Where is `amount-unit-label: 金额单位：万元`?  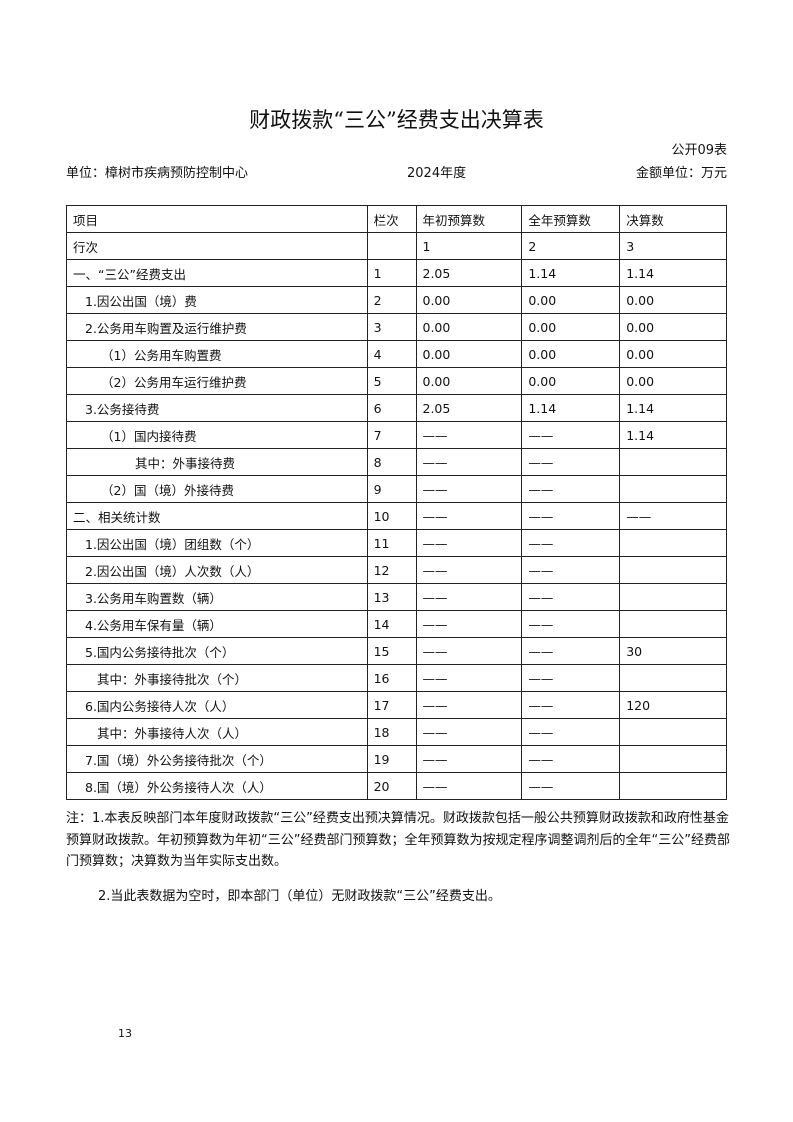
amount-unit-label: 金额单位：万元 is located at coordinates (681, 173).